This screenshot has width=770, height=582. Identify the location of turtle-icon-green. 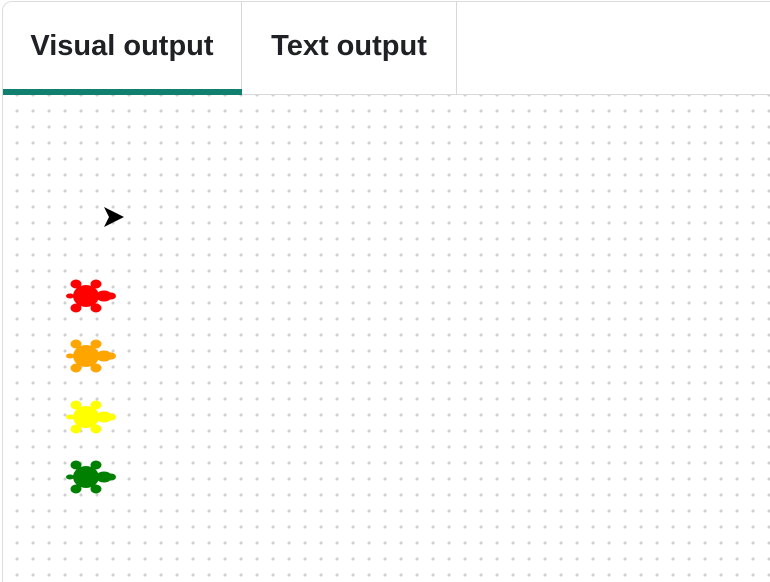
(91, 477).